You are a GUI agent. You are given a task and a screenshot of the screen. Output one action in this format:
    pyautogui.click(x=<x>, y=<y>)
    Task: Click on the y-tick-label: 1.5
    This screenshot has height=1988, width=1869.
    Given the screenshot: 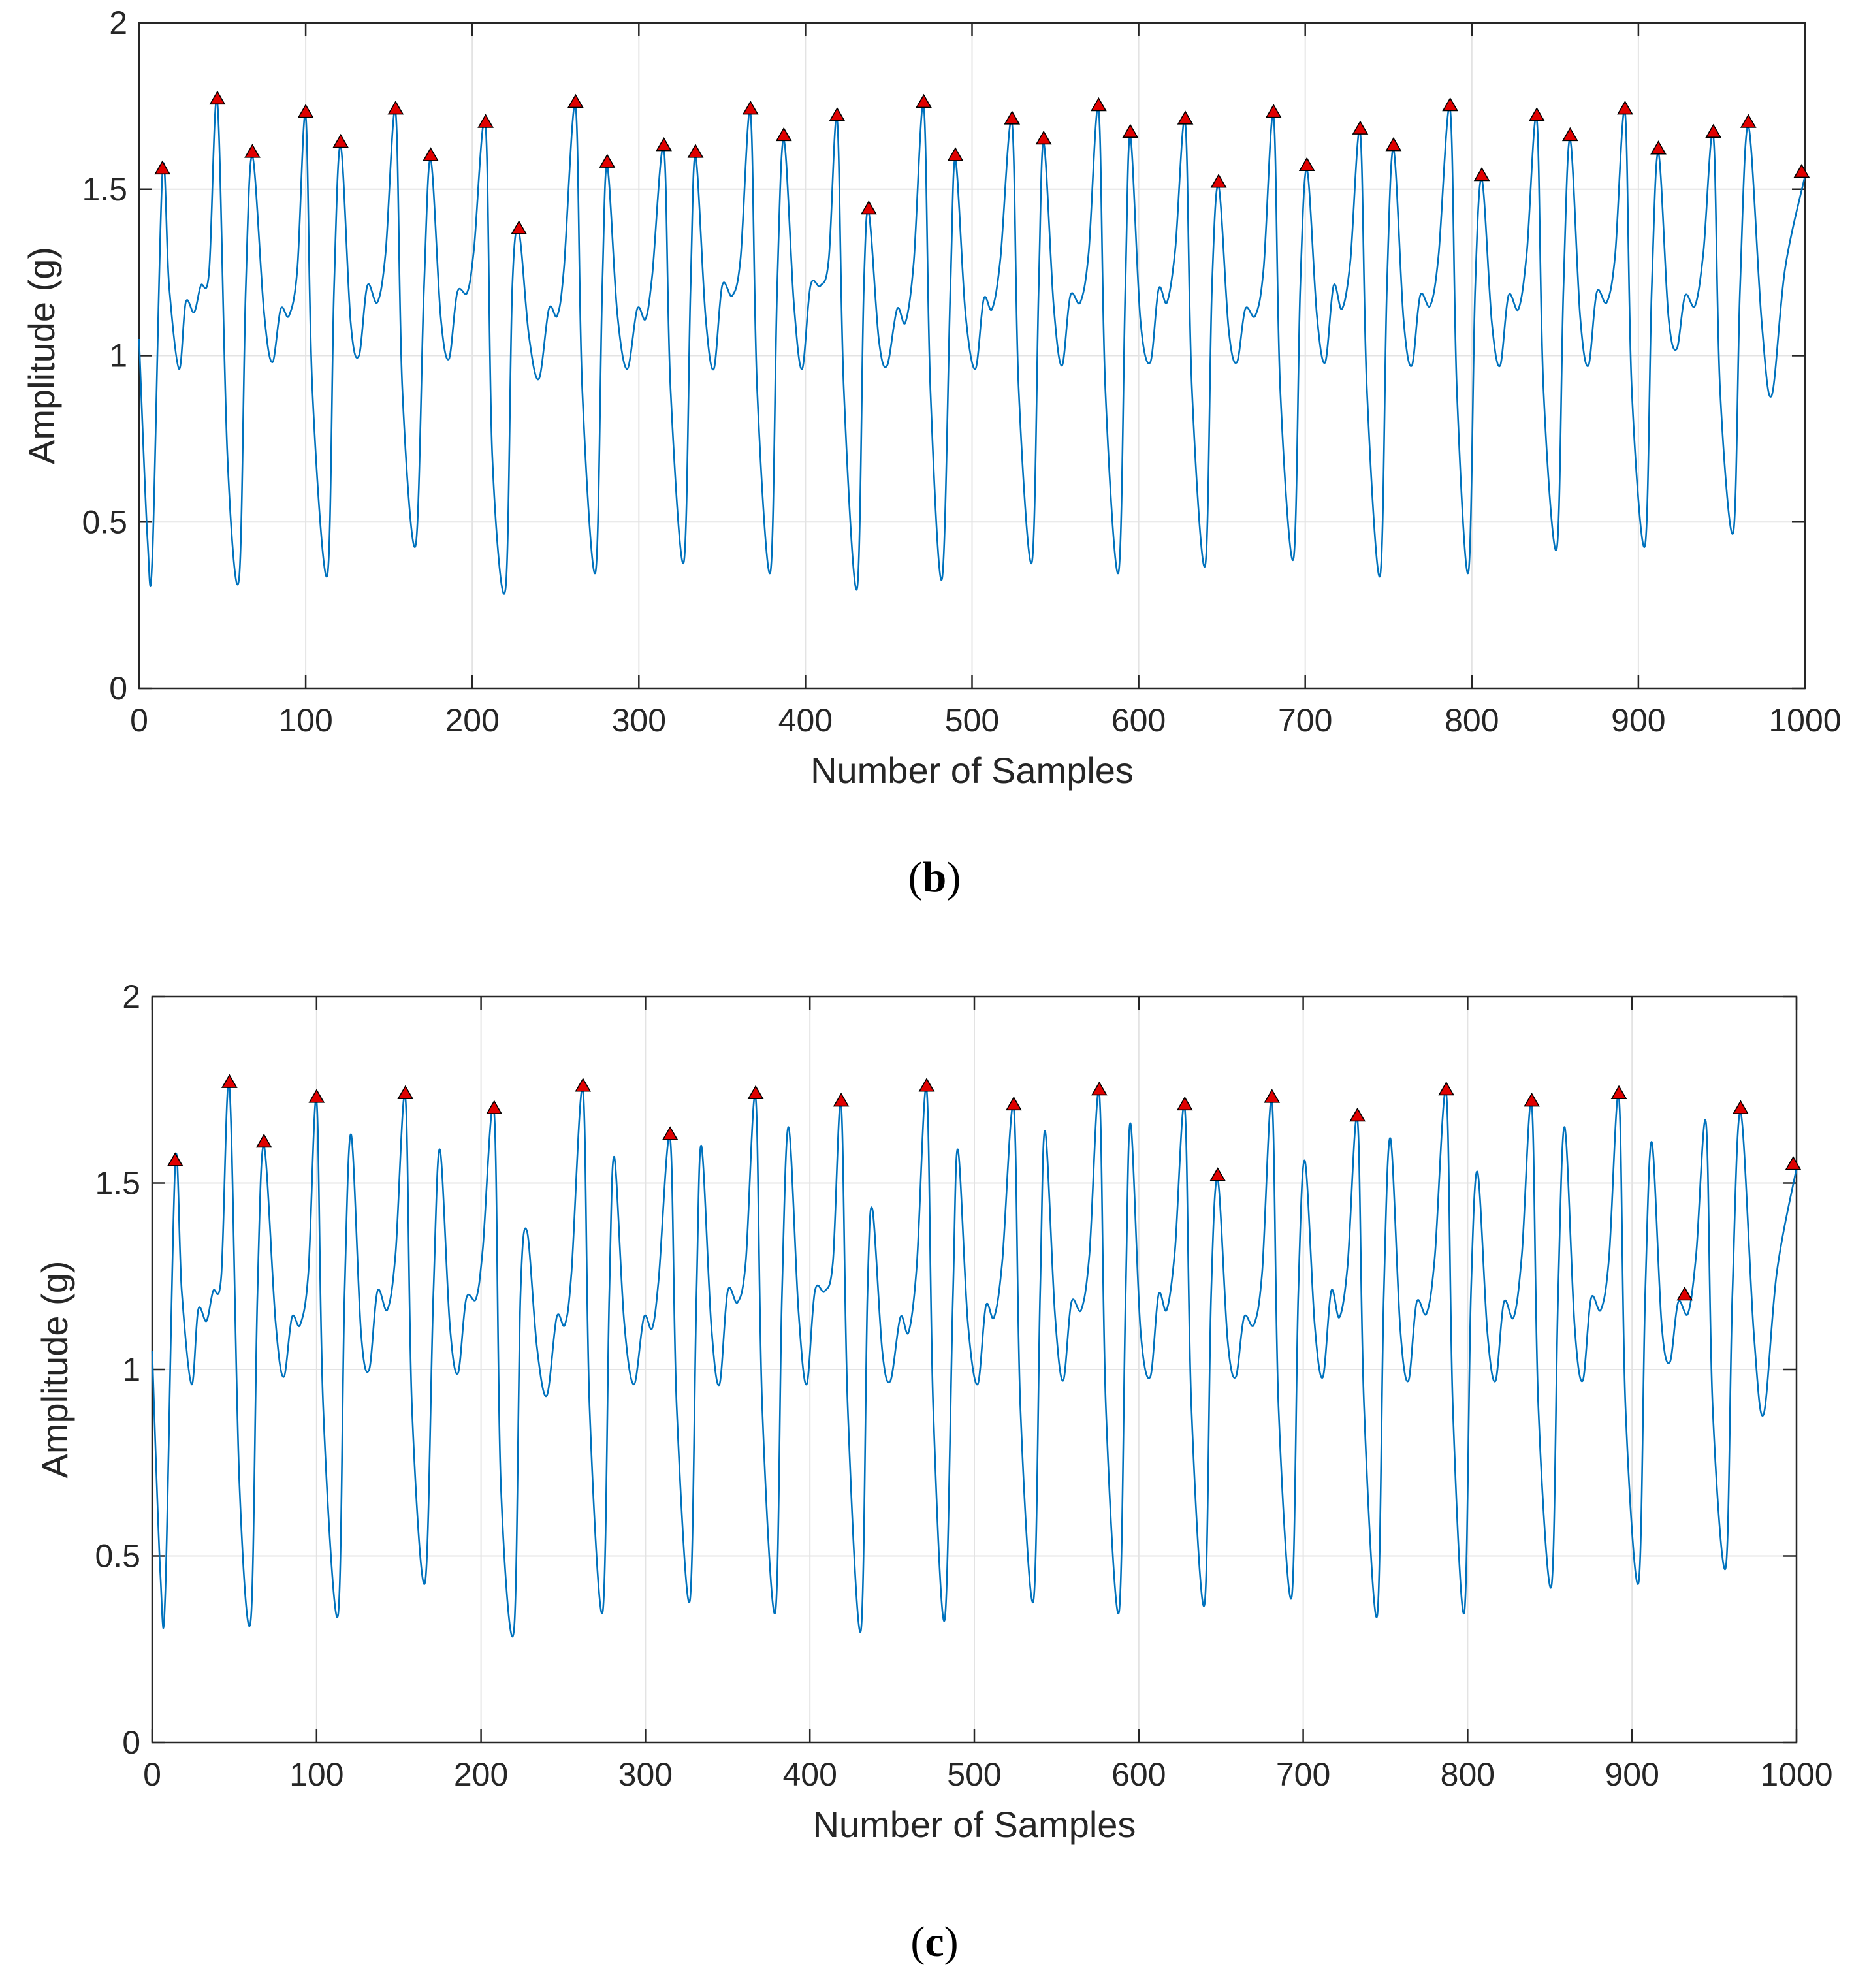 What is the action you would take?
    pyautogui.click(x=104, y=189)
    